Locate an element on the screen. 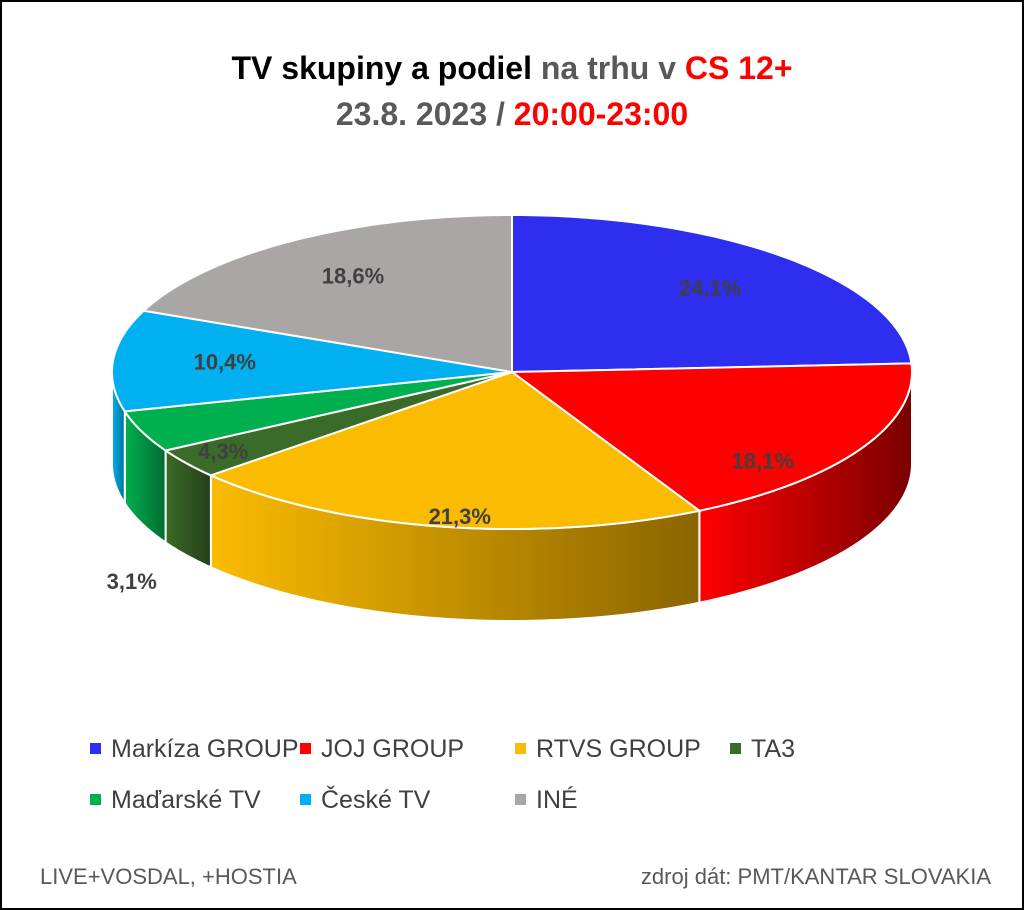  chart-title-line2: 23.8. 2023 / 20:00-23:00 is located at coordinates (512, 114).